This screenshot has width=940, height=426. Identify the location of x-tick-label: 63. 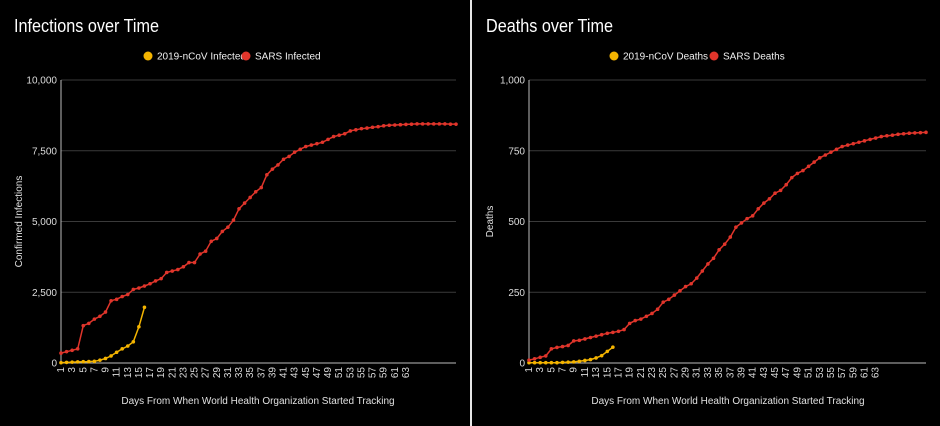
(406, 373).